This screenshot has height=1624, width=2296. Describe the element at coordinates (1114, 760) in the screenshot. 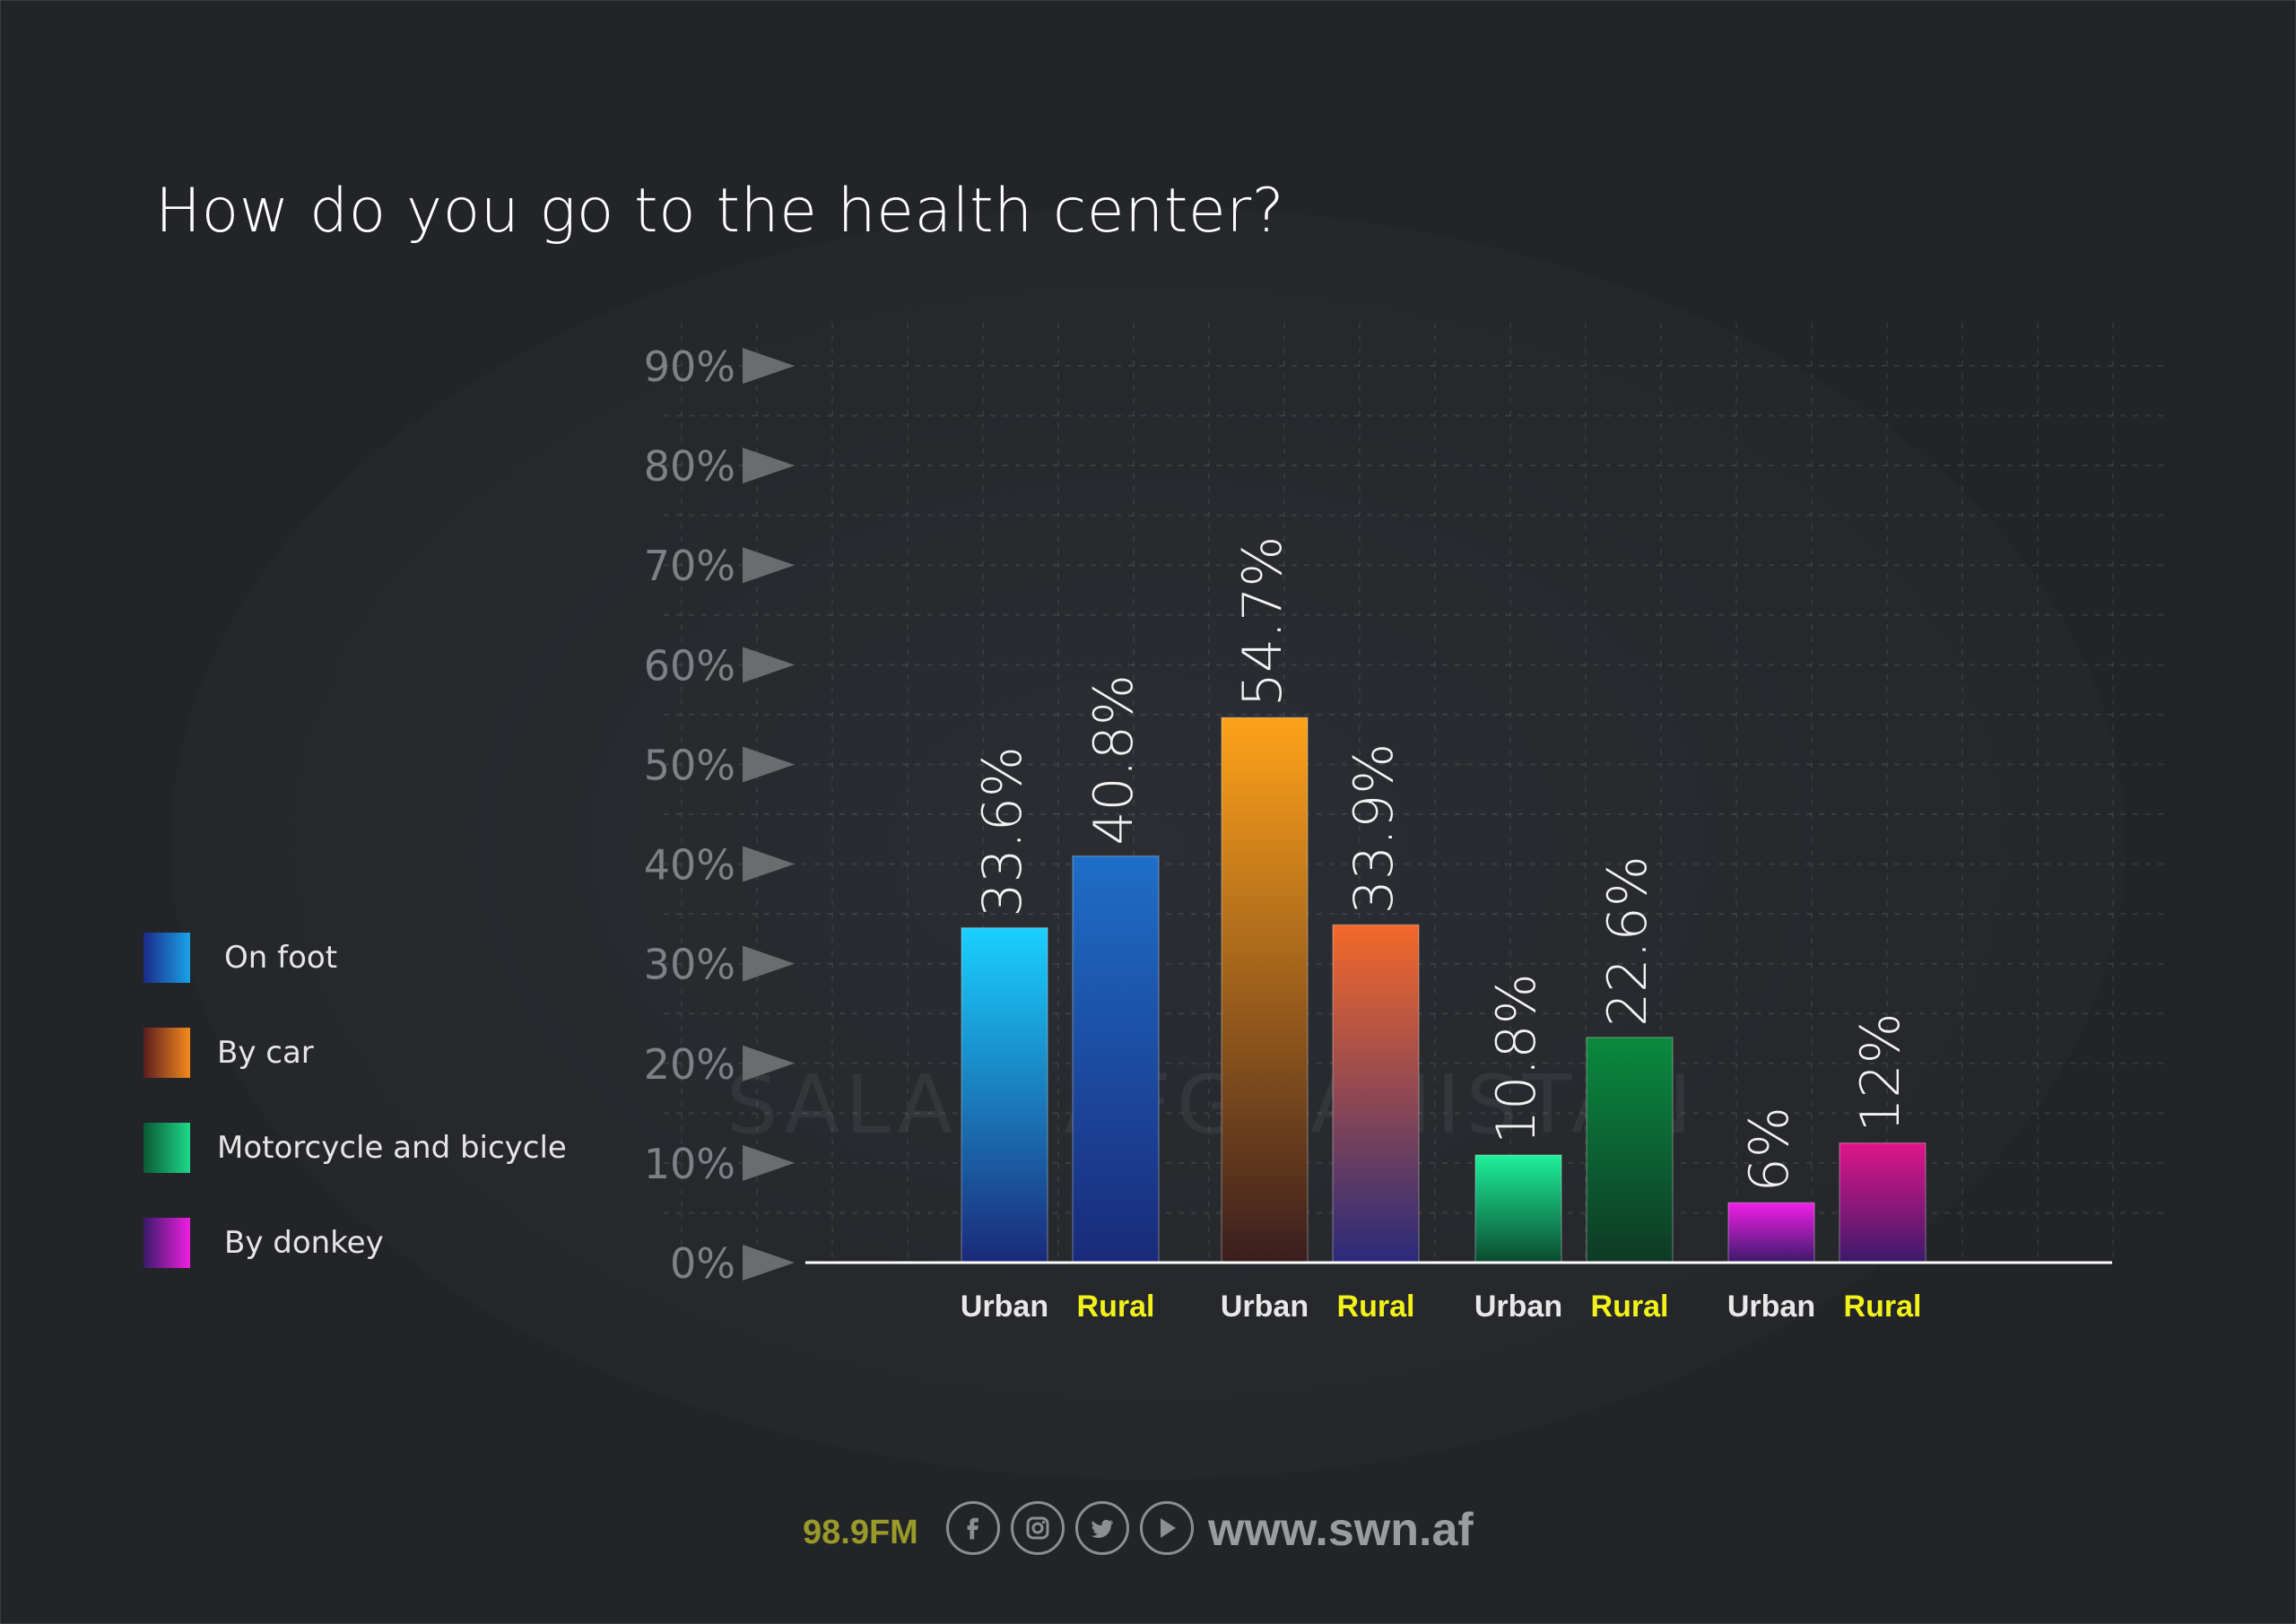

I see `data-label: 40.8%` at that location.